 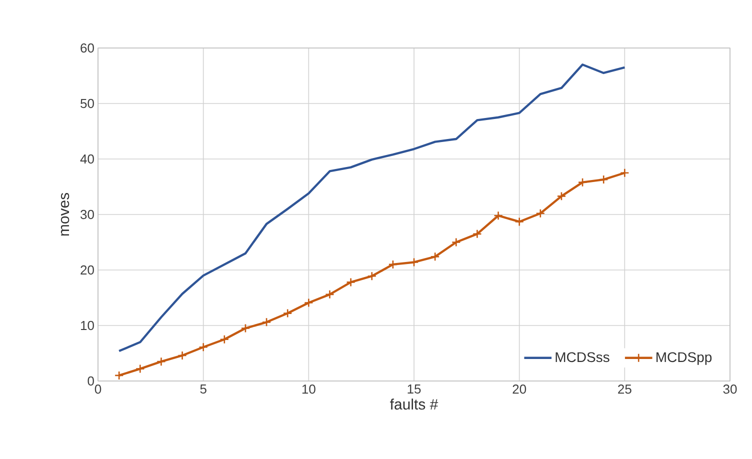 What do you see at coordinates (87, 325) in the screenshot?
I see `y-tick-label: 10` at bounding box center [87, 325].